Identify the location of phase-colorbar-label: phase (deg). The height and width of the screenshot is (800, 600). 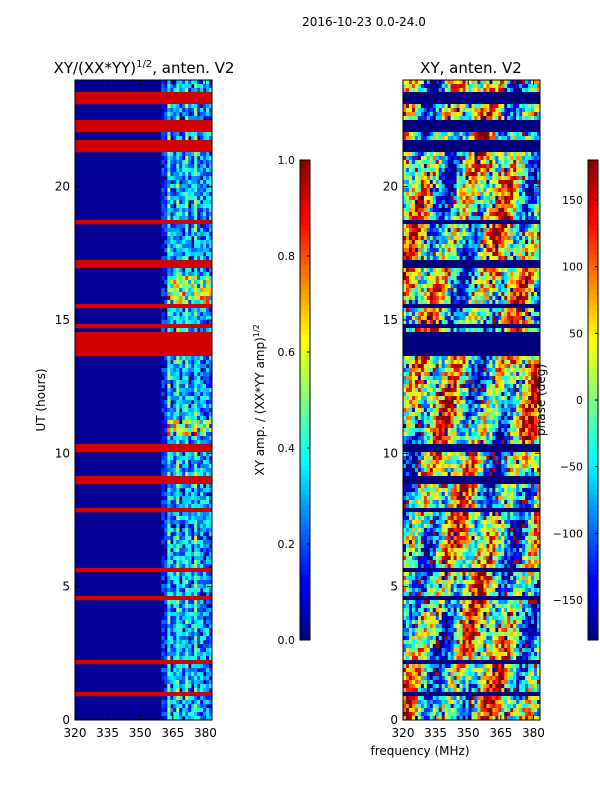
(541, 400).